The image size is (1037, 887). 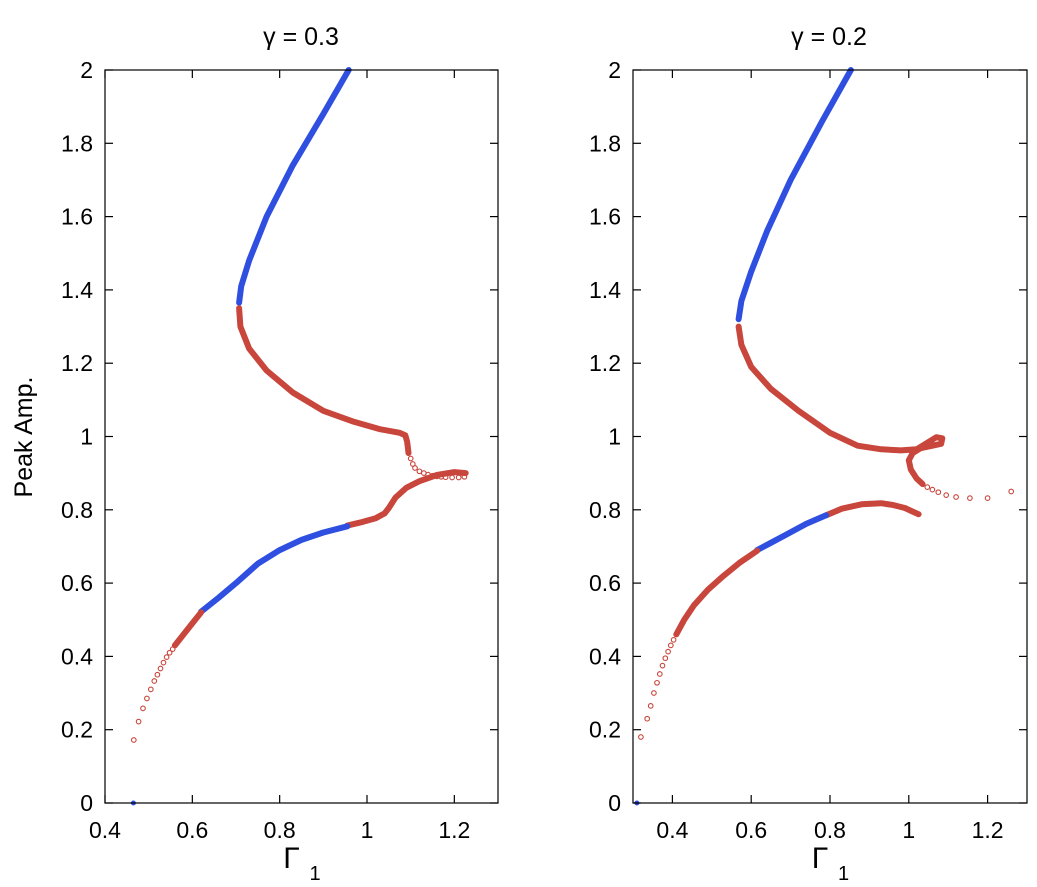 I want to click on y-axis-label: Peak Amp., so click(x=24, y=437).